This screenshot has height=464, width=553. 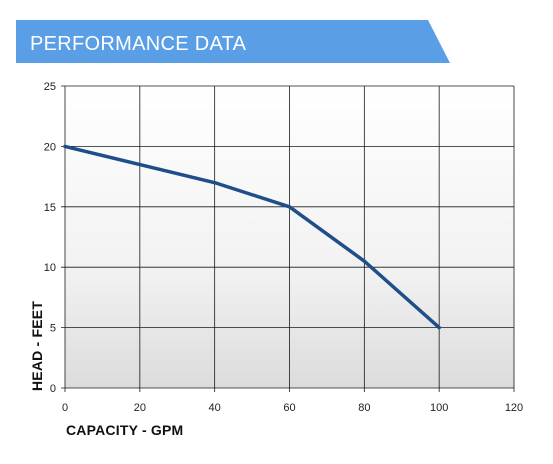 I want to click on header-banner: PERFORMANCE DATA, so click(x=233, y=41).